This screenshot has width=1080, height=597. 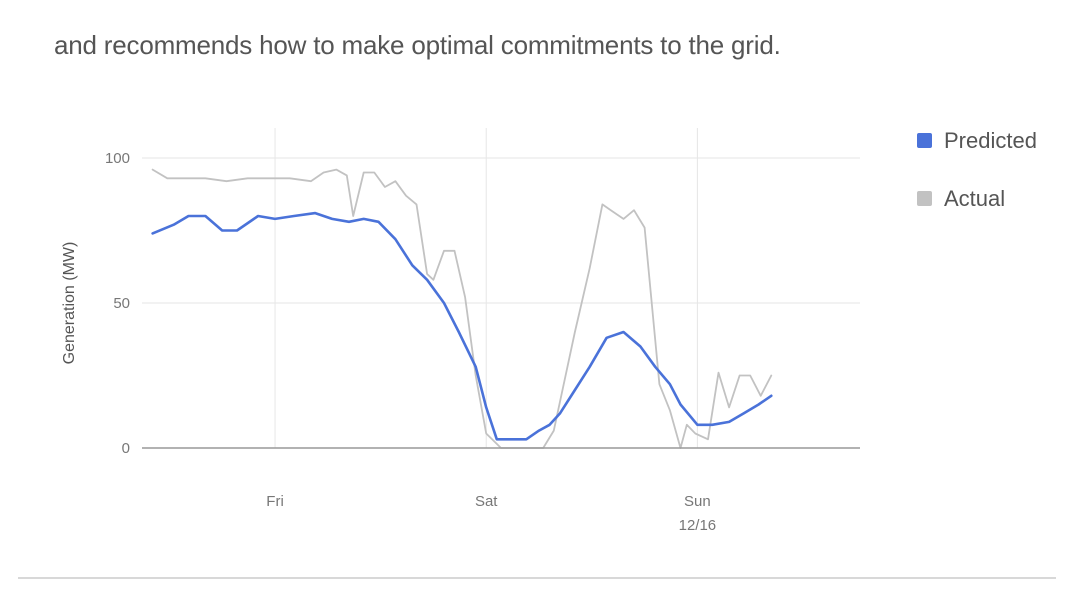 I want to click on y-axis-ticks: 0 50 100, so click(x=117, y=303).